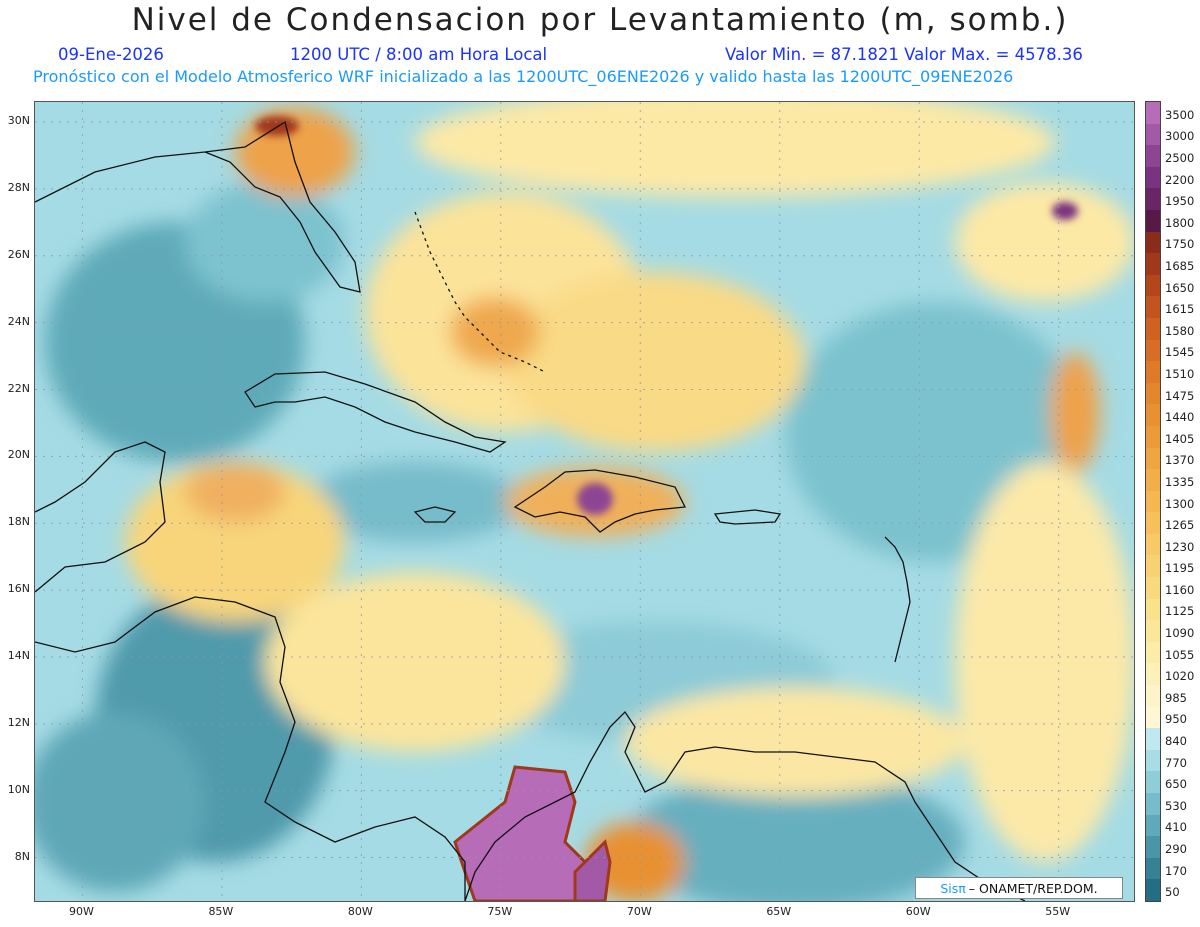 This screenshot has width=1200, height=927. I want to click on colorbar-label: 1615, so click(1180, 309).